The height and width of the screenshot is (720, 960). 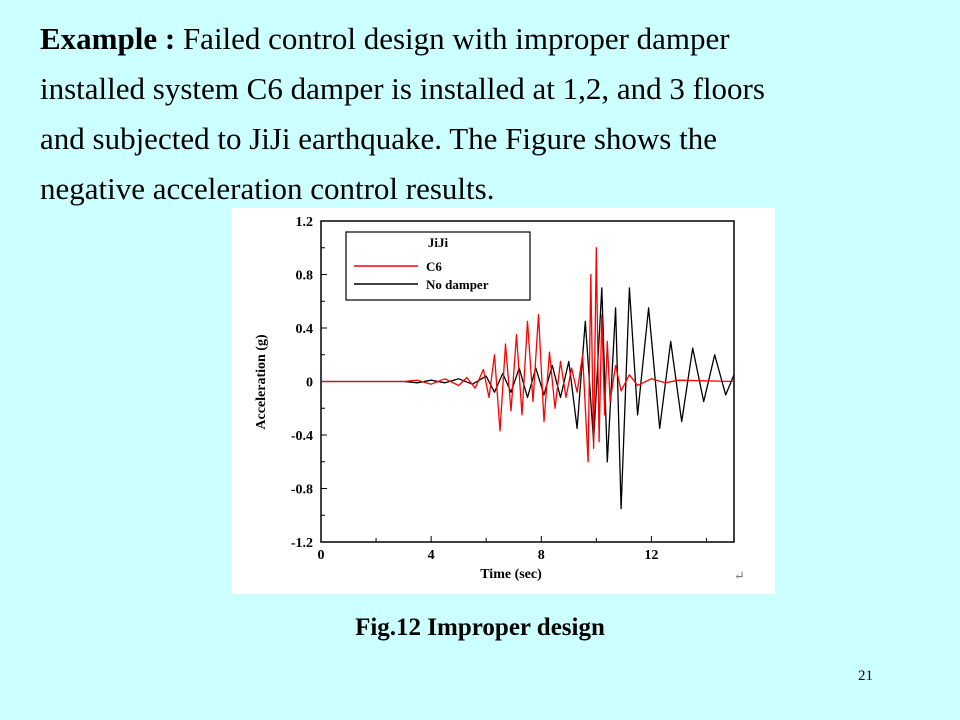 What do you see at coordinates (739, 575) in the screenshot?
I see `return-mark: ↵` at bounding box center [739, 575].